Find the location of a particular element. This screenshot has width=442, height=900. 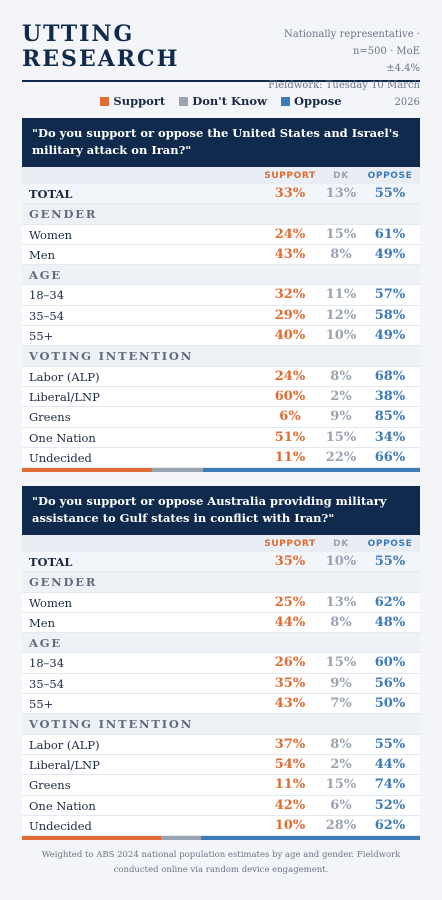

oppose-value: 34% is located at coordinates (390, 437).